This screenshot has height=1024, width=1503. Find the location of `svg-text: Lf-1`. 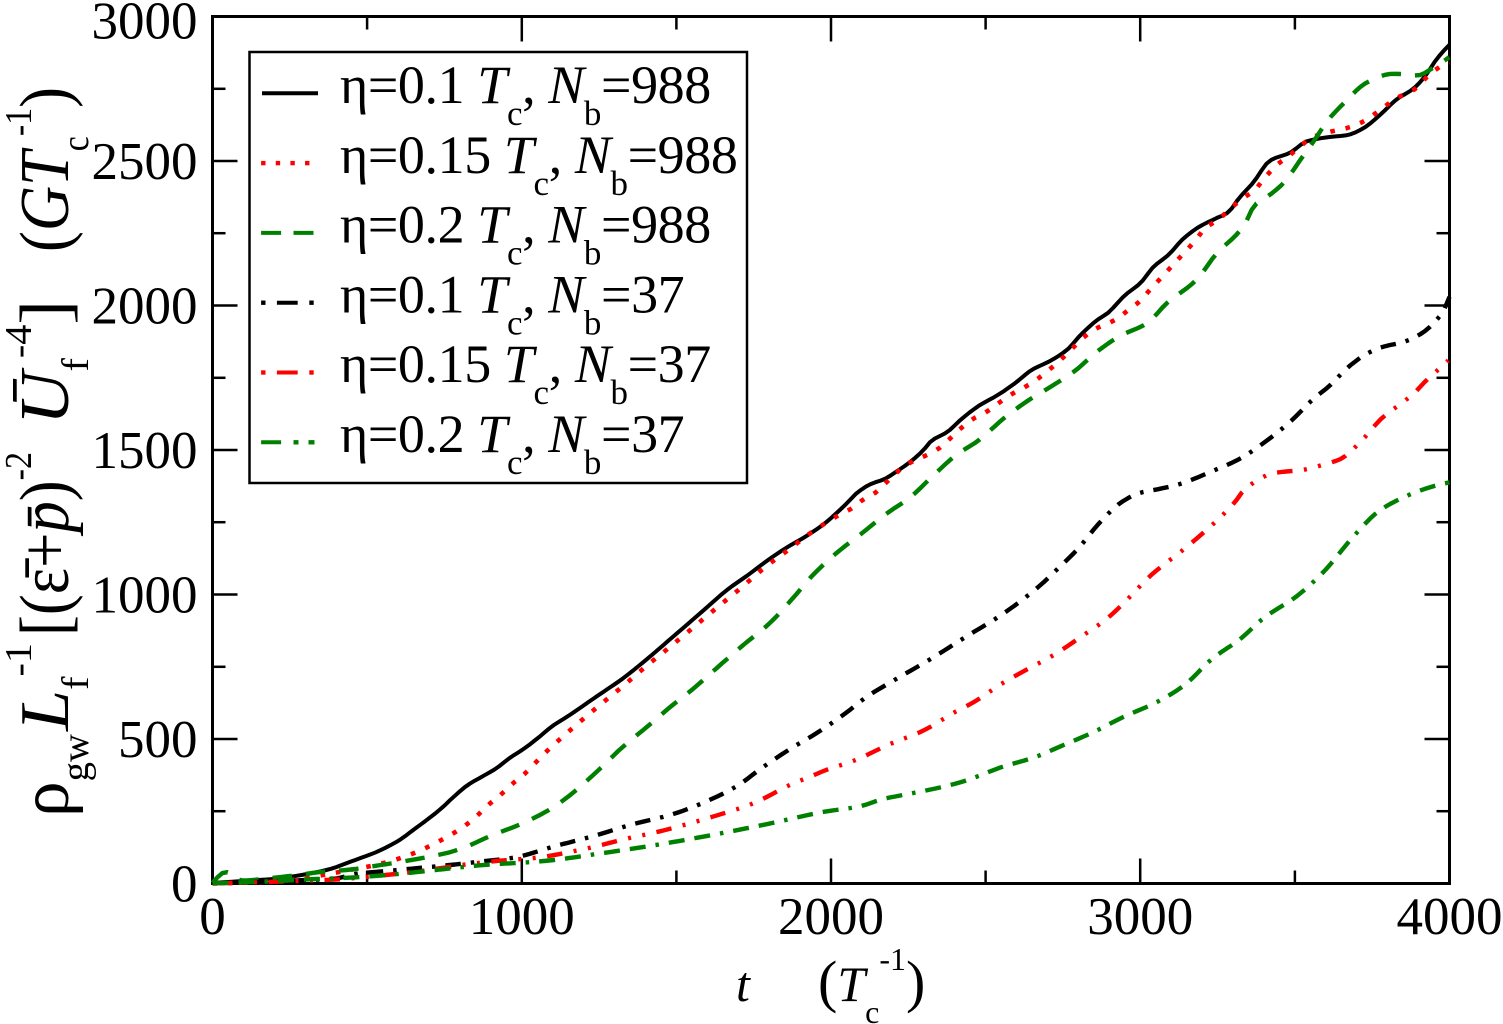

svg-text: Lf-1 is located at coordinates (48, 687).